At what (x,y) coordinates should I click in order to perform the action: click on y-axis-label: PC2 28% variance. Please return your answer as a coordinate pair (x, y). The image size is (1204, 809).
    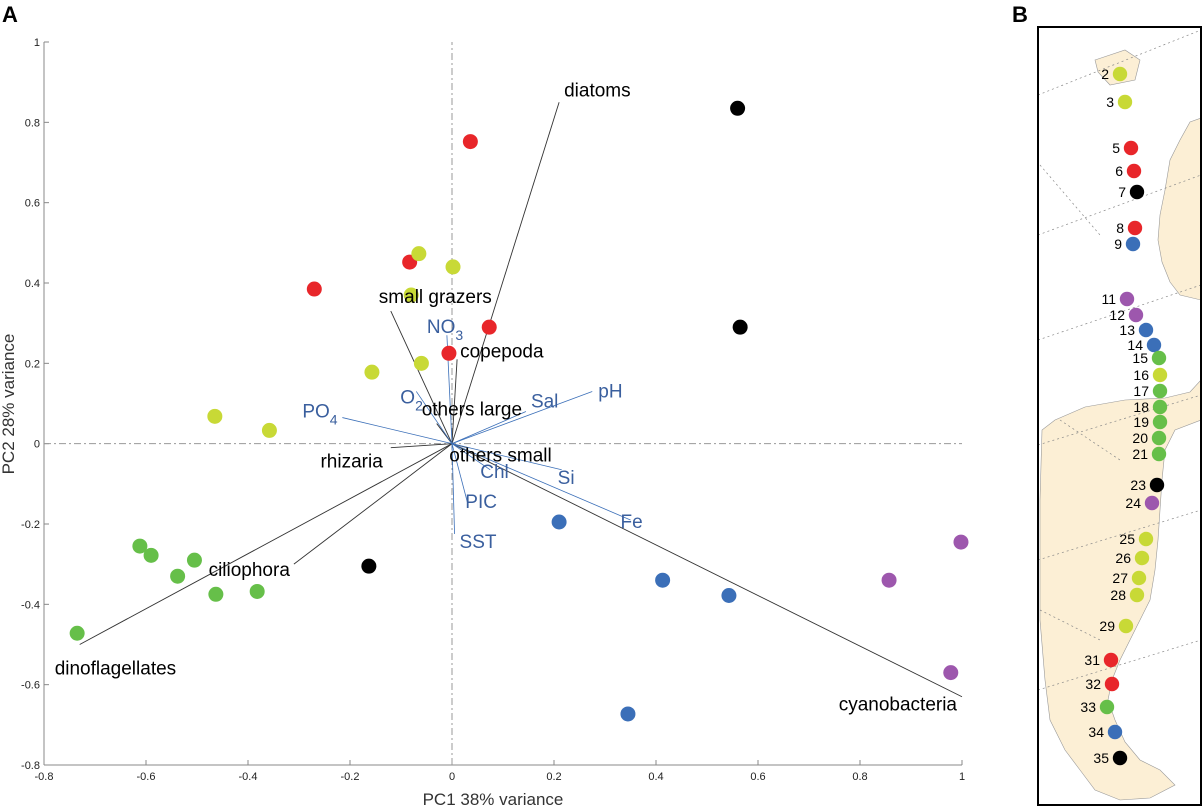
    Looking at the image, I should click on (9, 404).